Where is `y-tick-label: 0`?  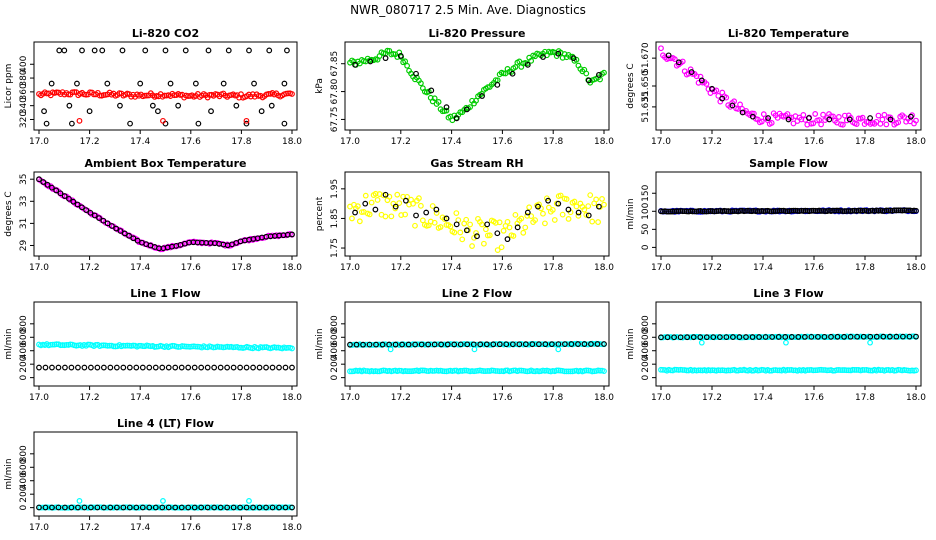 y-tick-label: 0 is located at coordinates (646, 247).